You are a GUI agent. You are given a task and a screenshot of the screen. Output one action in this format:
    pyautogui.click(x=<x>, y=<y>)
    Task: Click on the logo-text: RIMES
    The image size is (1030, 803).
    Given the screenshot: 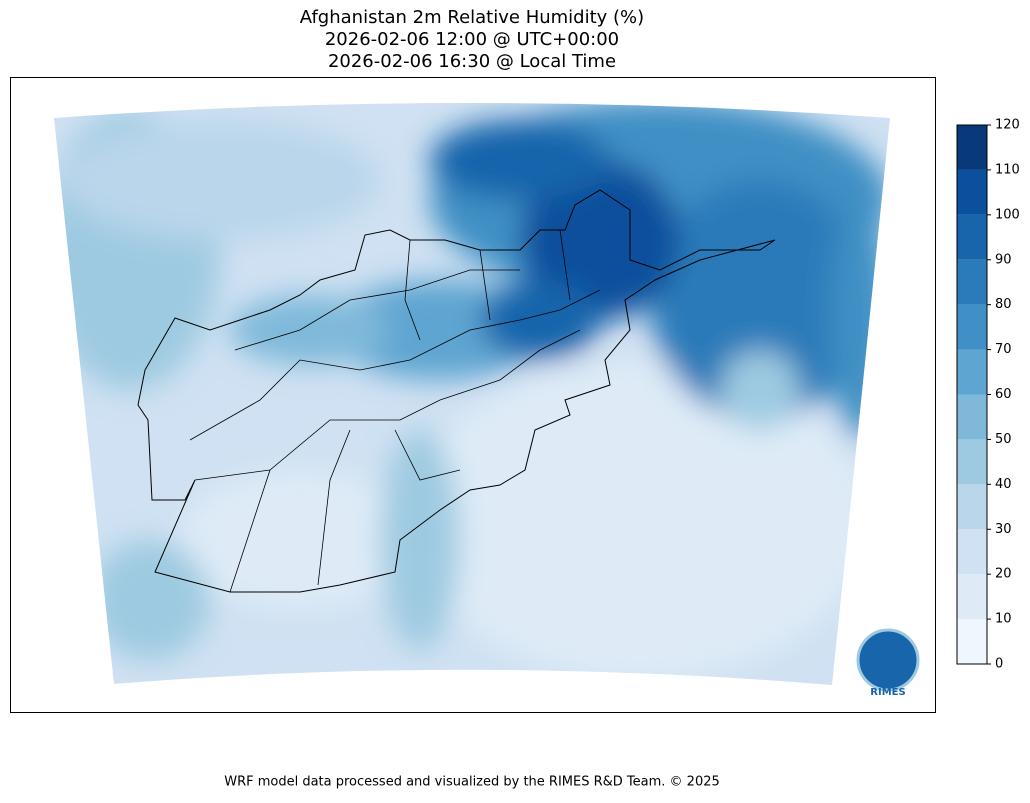 What is the action you would take?
    pyautogui.click(x=887, y=692)
    